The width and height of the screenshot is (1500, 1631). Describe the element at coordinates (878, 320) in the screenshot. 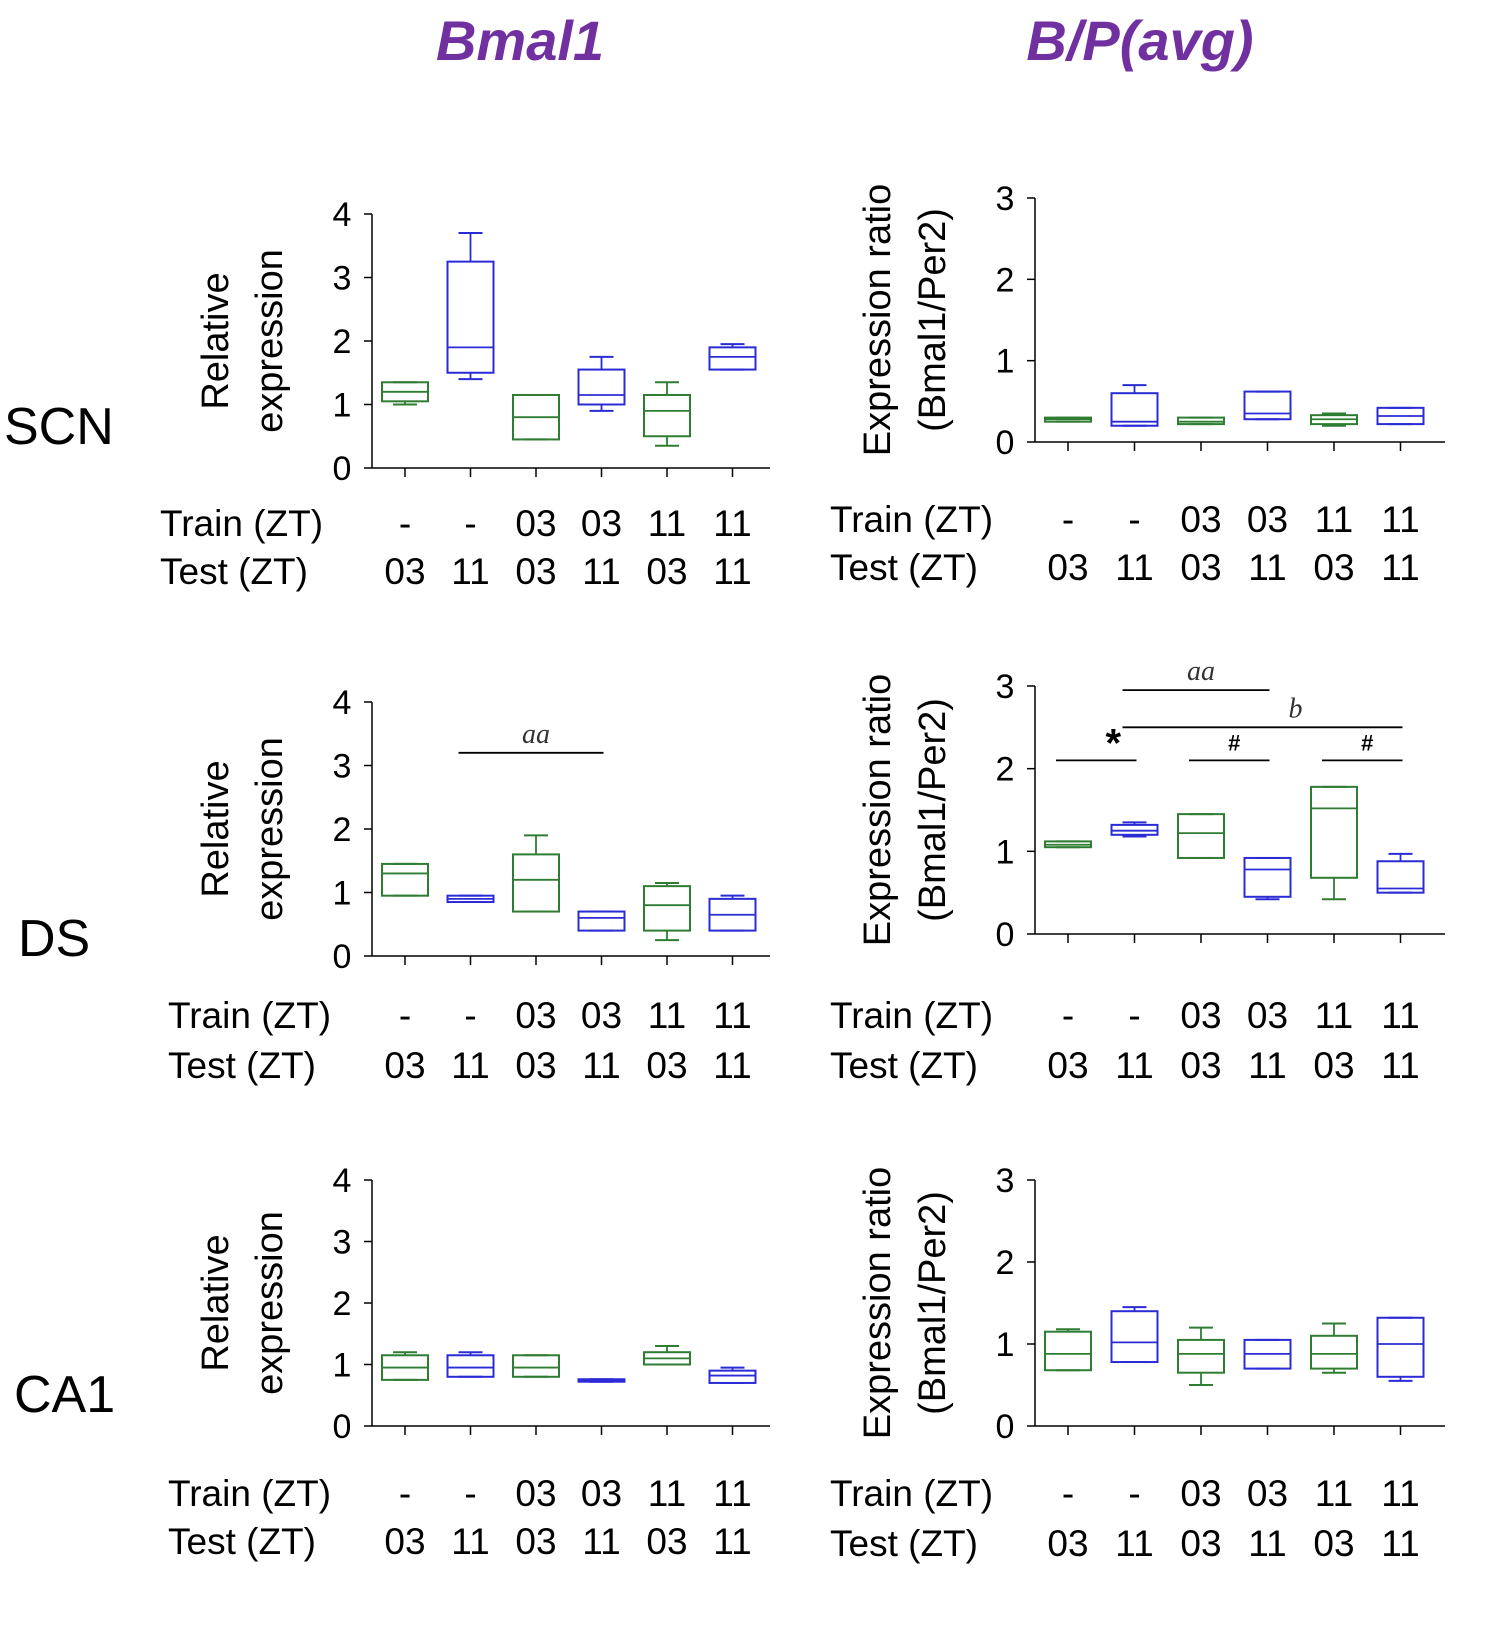

I see `y-axis-label-line1: Expression ratio` at that location.